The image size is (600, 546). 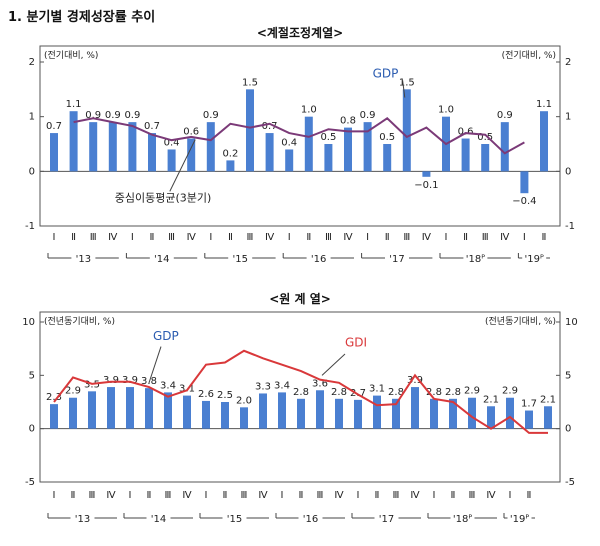 I want to click on y-tick-label-left: -5, so click(x=30, y=482).